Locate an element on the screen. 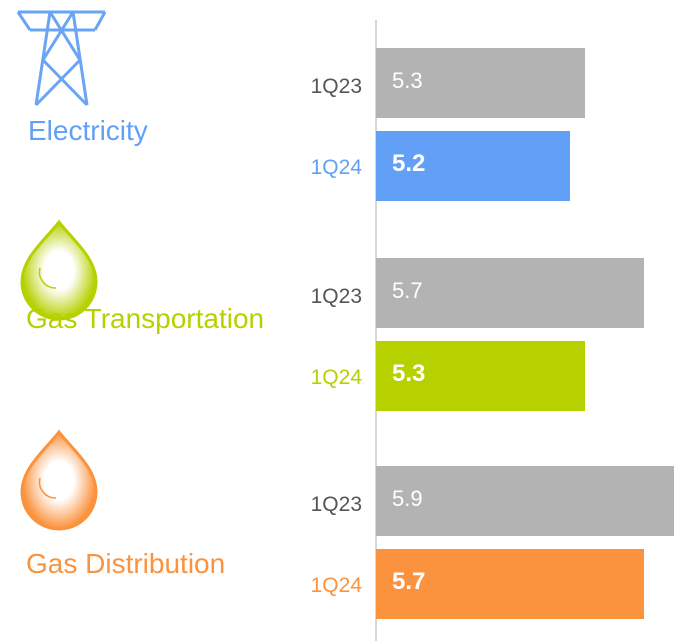 The image size is (674, 641). pylon-icon is located at coordinates (61, 58).